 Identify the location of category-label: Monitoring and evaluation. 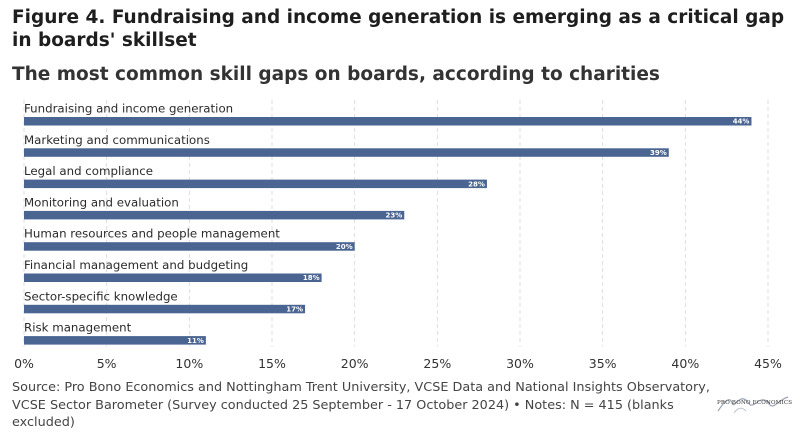
(101, 202).